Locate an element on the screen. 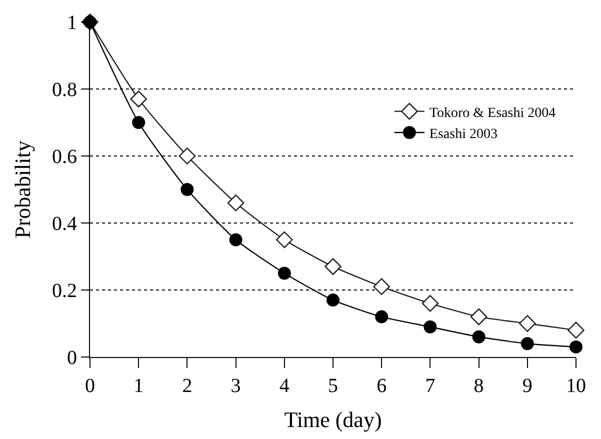 The image size is (601, 439). y-tick-label: 0.8 is located at coordinates (64, 90).